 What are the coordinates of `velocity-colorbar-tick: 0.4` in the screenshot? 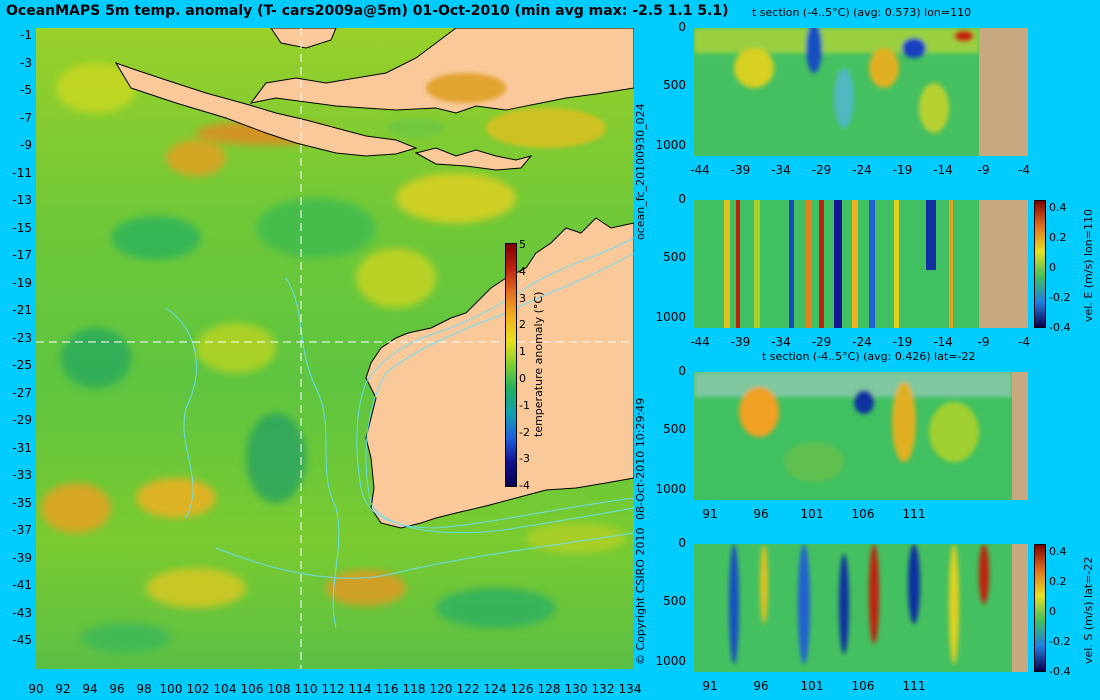 It's located at (1058, 551).